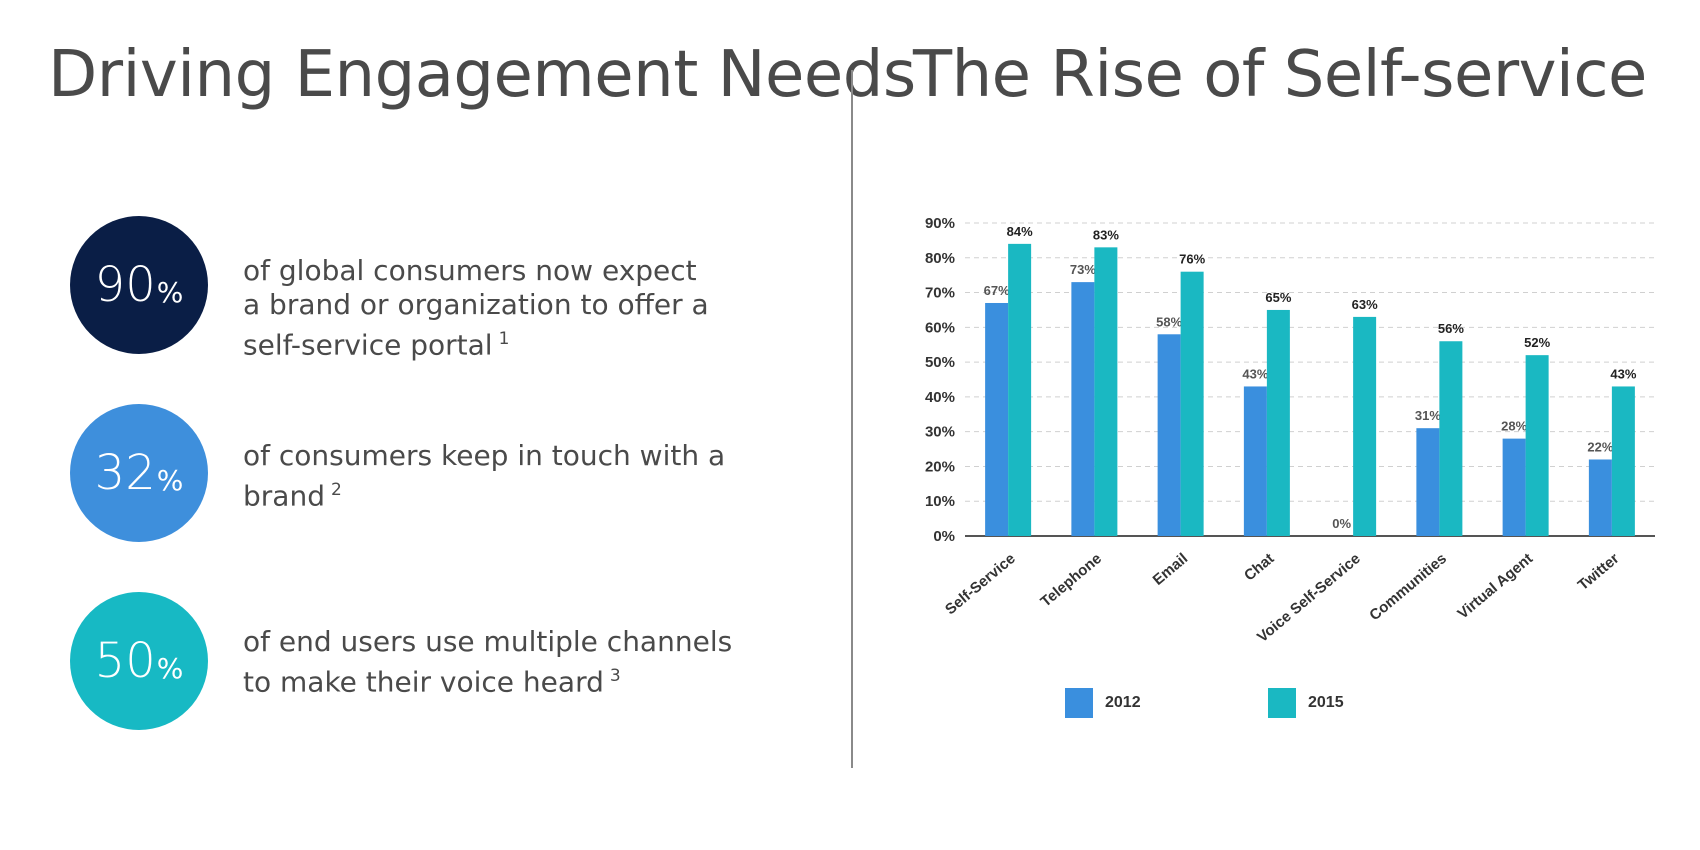 This screenshot has width=1700, height=850. Describe the element at coordinates (615, 676) in the screenshot. I see `footnote-marker: 3` at that location.